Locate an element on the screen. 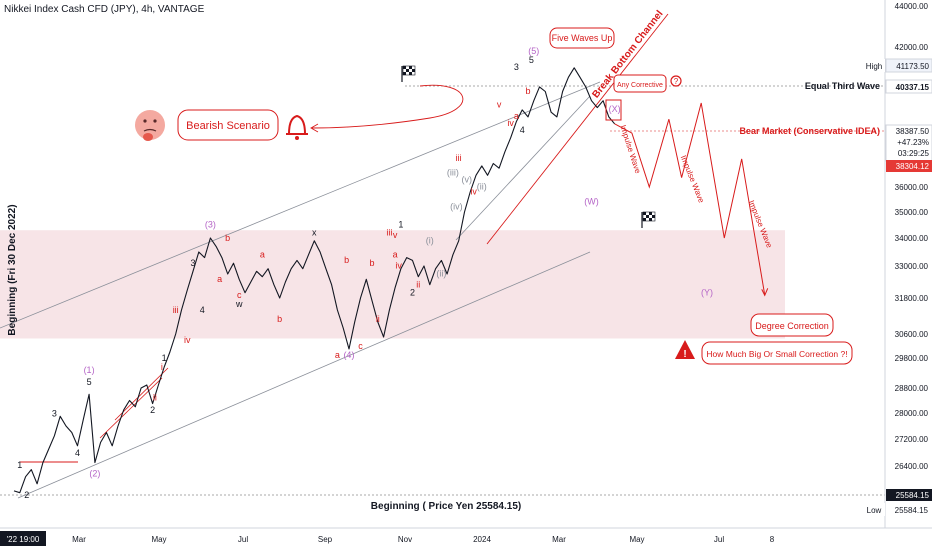 The image size is (932, 550). time-tick-label: 2024 is located at coordinates (482, 539).